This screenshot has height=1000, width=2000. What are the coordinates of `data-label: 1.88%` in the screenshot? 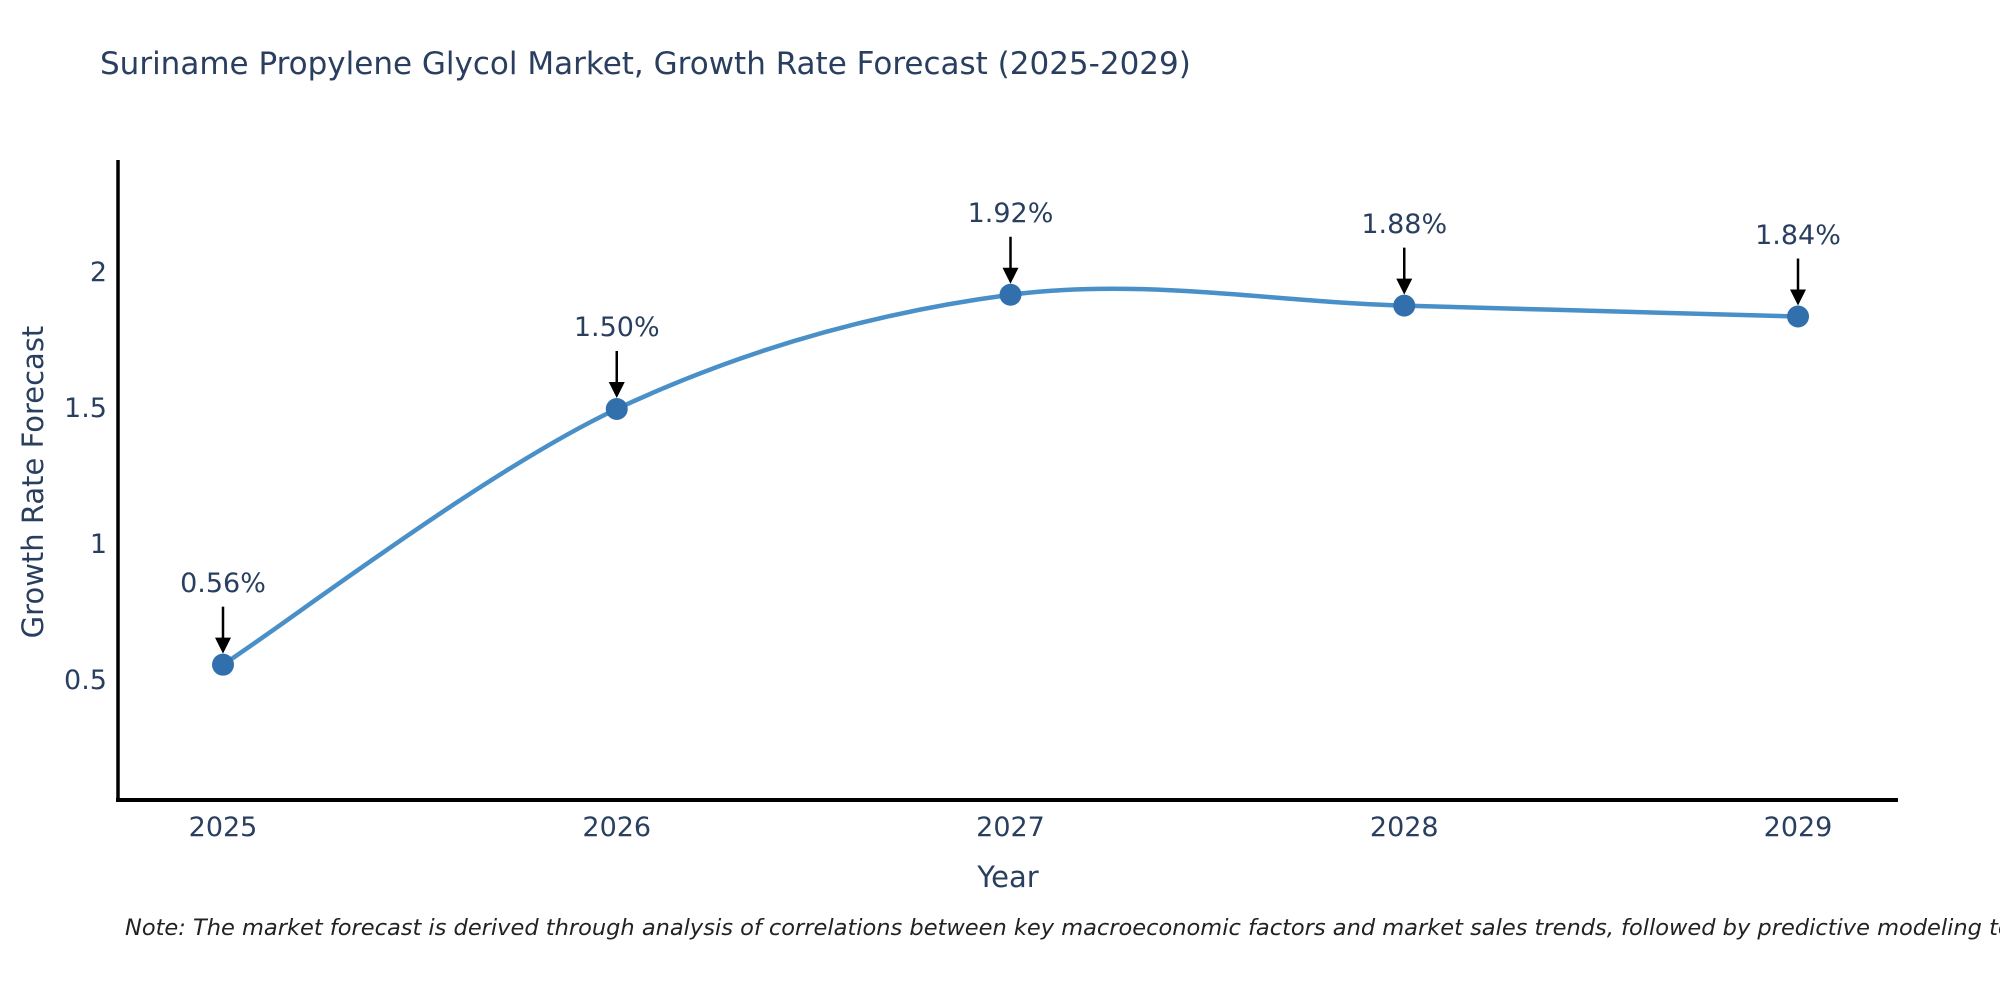 It's located at (1404, 224).